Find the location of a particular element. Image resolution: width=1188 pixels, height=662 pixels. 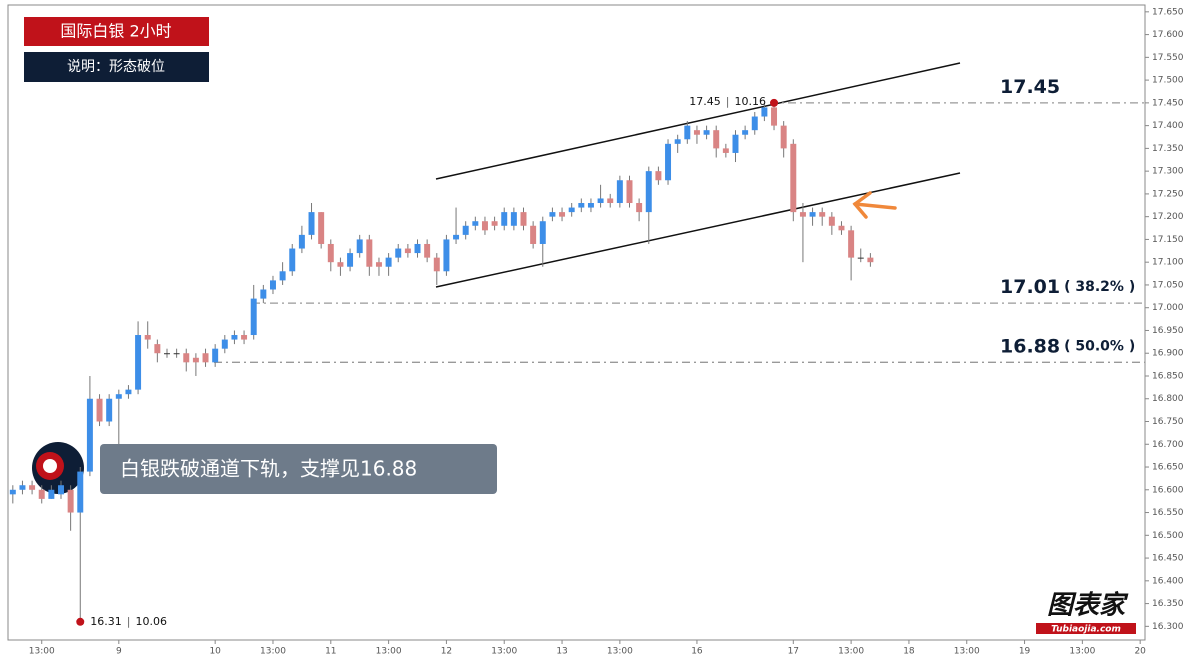

y-tick-label: 16.300 is located at coordinates (1168, 627).